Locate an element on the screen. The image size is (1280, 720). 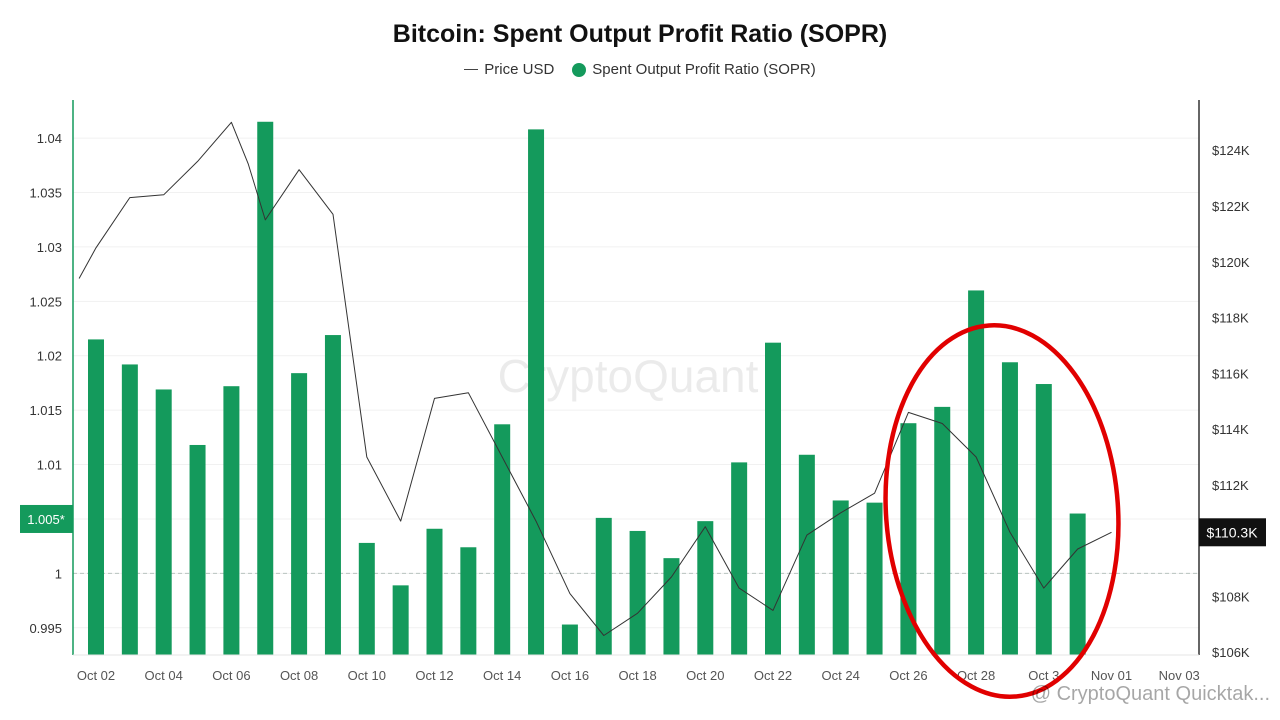
y-right-tick-label: $120K is located at coordinates (1231, 262).